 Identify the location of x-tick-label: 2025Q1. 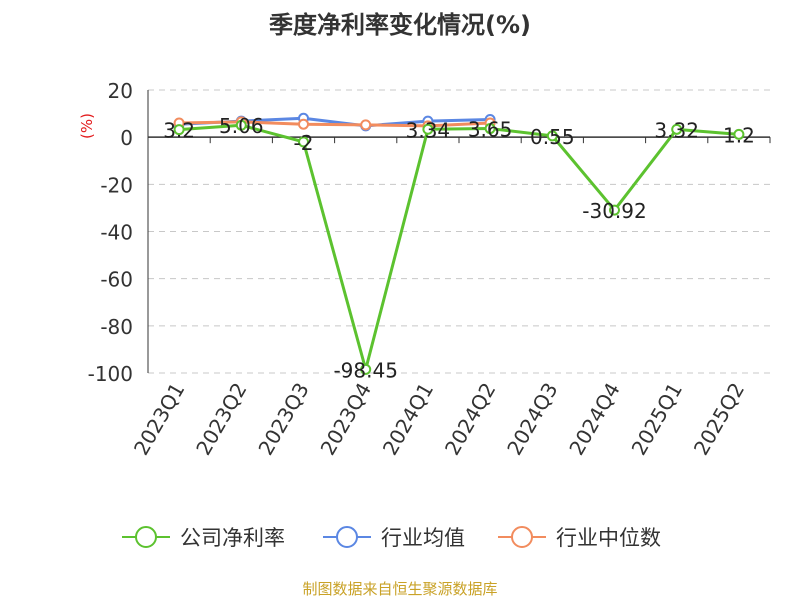
(657, 419).